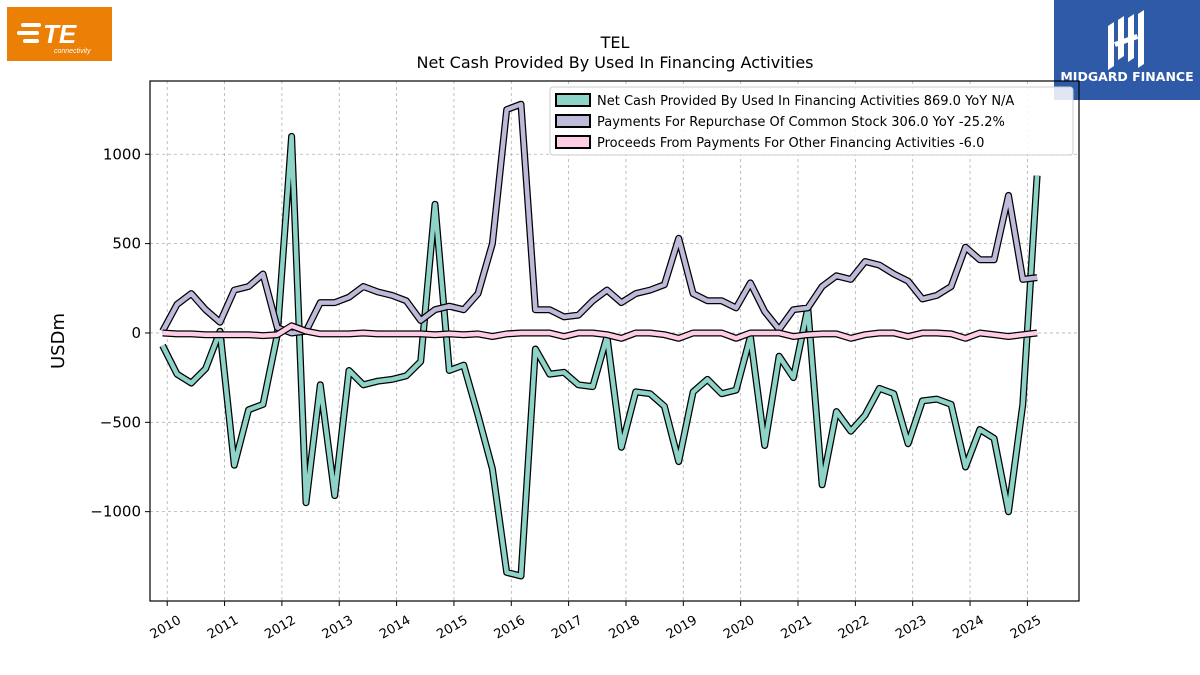  What do you see at coordinates (452, 628) in the screenshot?
I see `x-tick-label: 2015` at bounding box center [452, 628].